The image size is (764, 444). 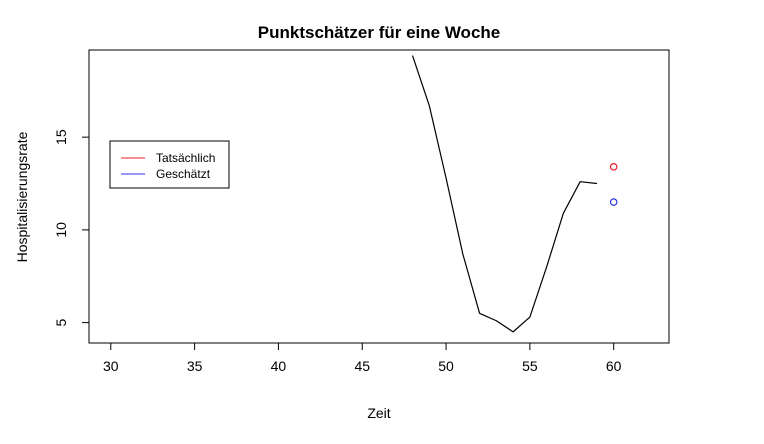 I want to click on legend-label-geschaetzt: Geschätzt, so click(x=183, y=174).